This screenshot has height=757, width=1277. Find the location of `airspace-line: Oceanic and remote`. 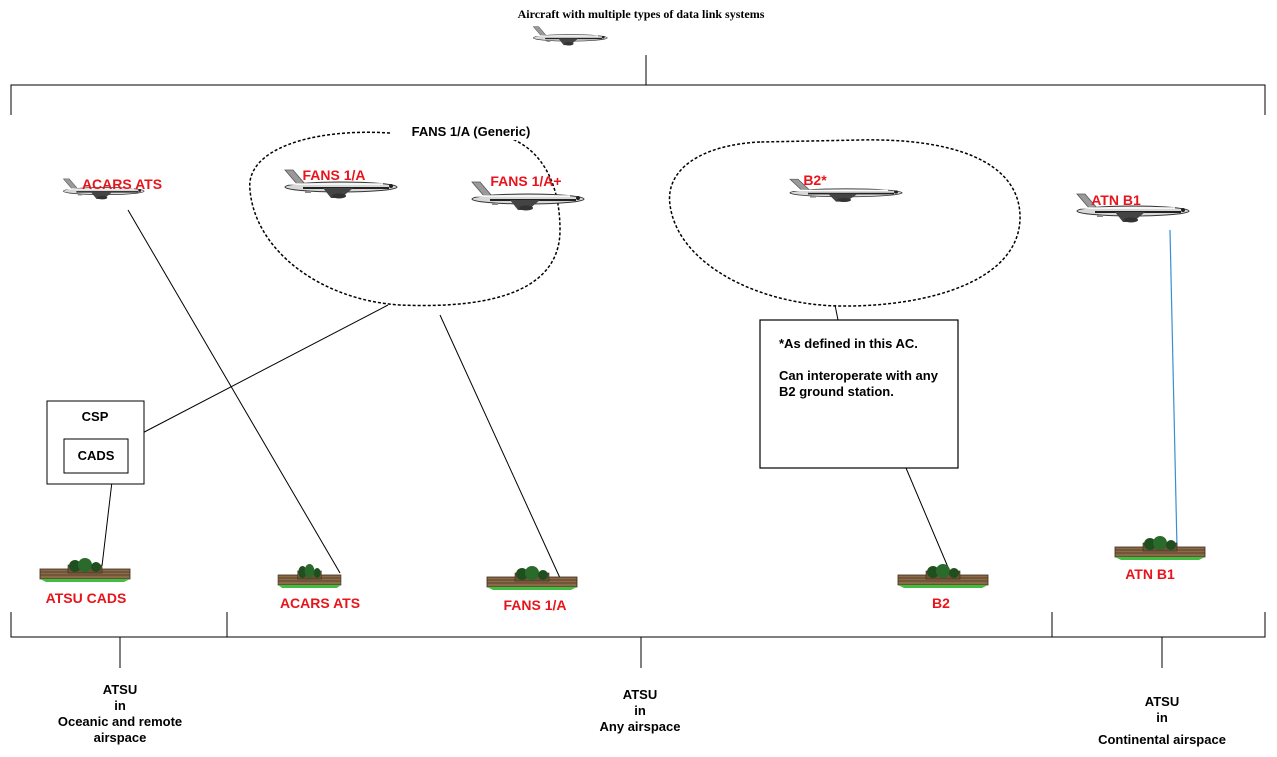

airspace-line: Oceanic and remote is located at coordinates (120, 721).